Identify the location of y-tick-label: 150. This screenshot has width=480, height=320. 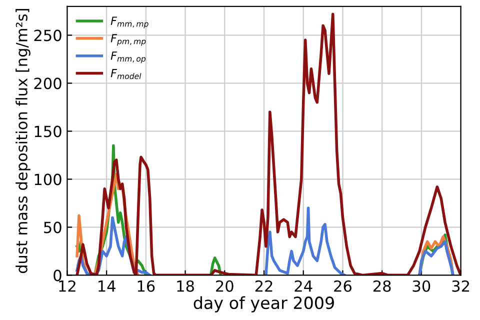
(48, 132).